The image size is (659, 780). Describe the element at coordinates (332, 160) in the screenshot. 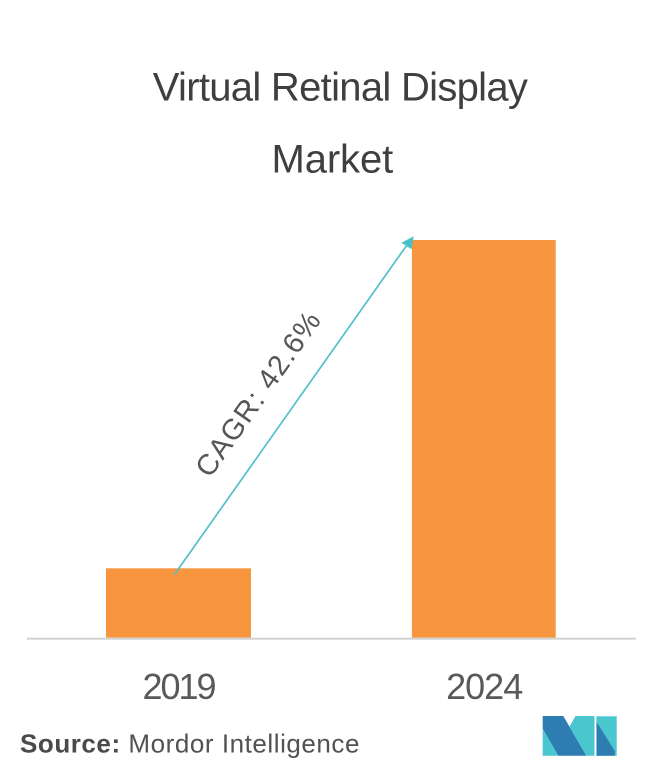

I see `svg-text: Market` at that location.